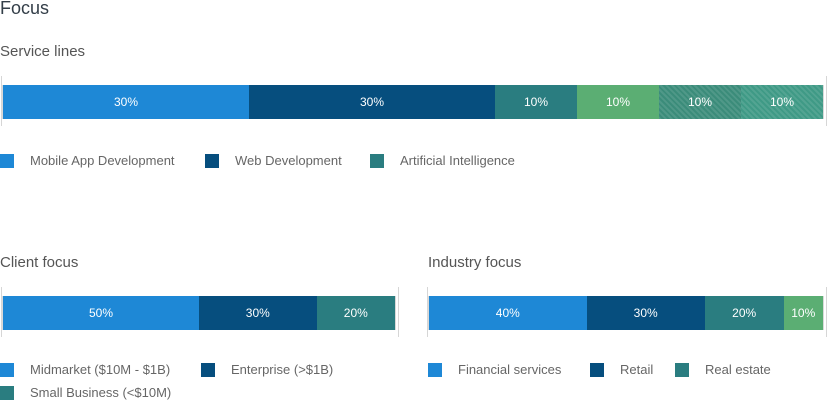 This screenshot has height=407, width=833. Describe the element at coordinates (282, 369) in the screenshot. I see `legend-label: Enterprise (>$1B)` at that location.